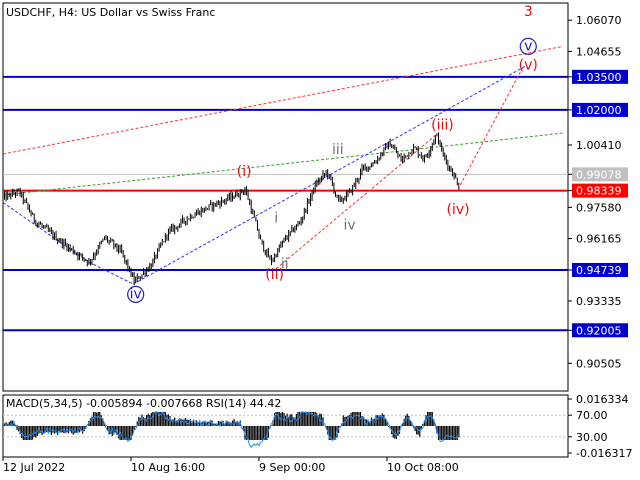 The image size is (640, 480). Describe the element at coordinates (602, 399) in the screenshot. I see `osc-tick-label-0: 0.016334` at that location.